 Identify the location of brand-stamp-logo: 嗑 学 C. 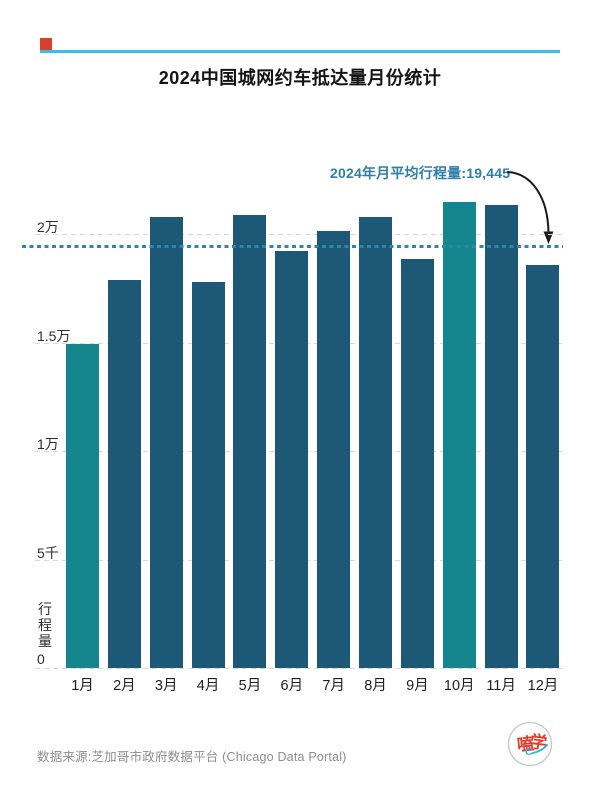
(530, 744).